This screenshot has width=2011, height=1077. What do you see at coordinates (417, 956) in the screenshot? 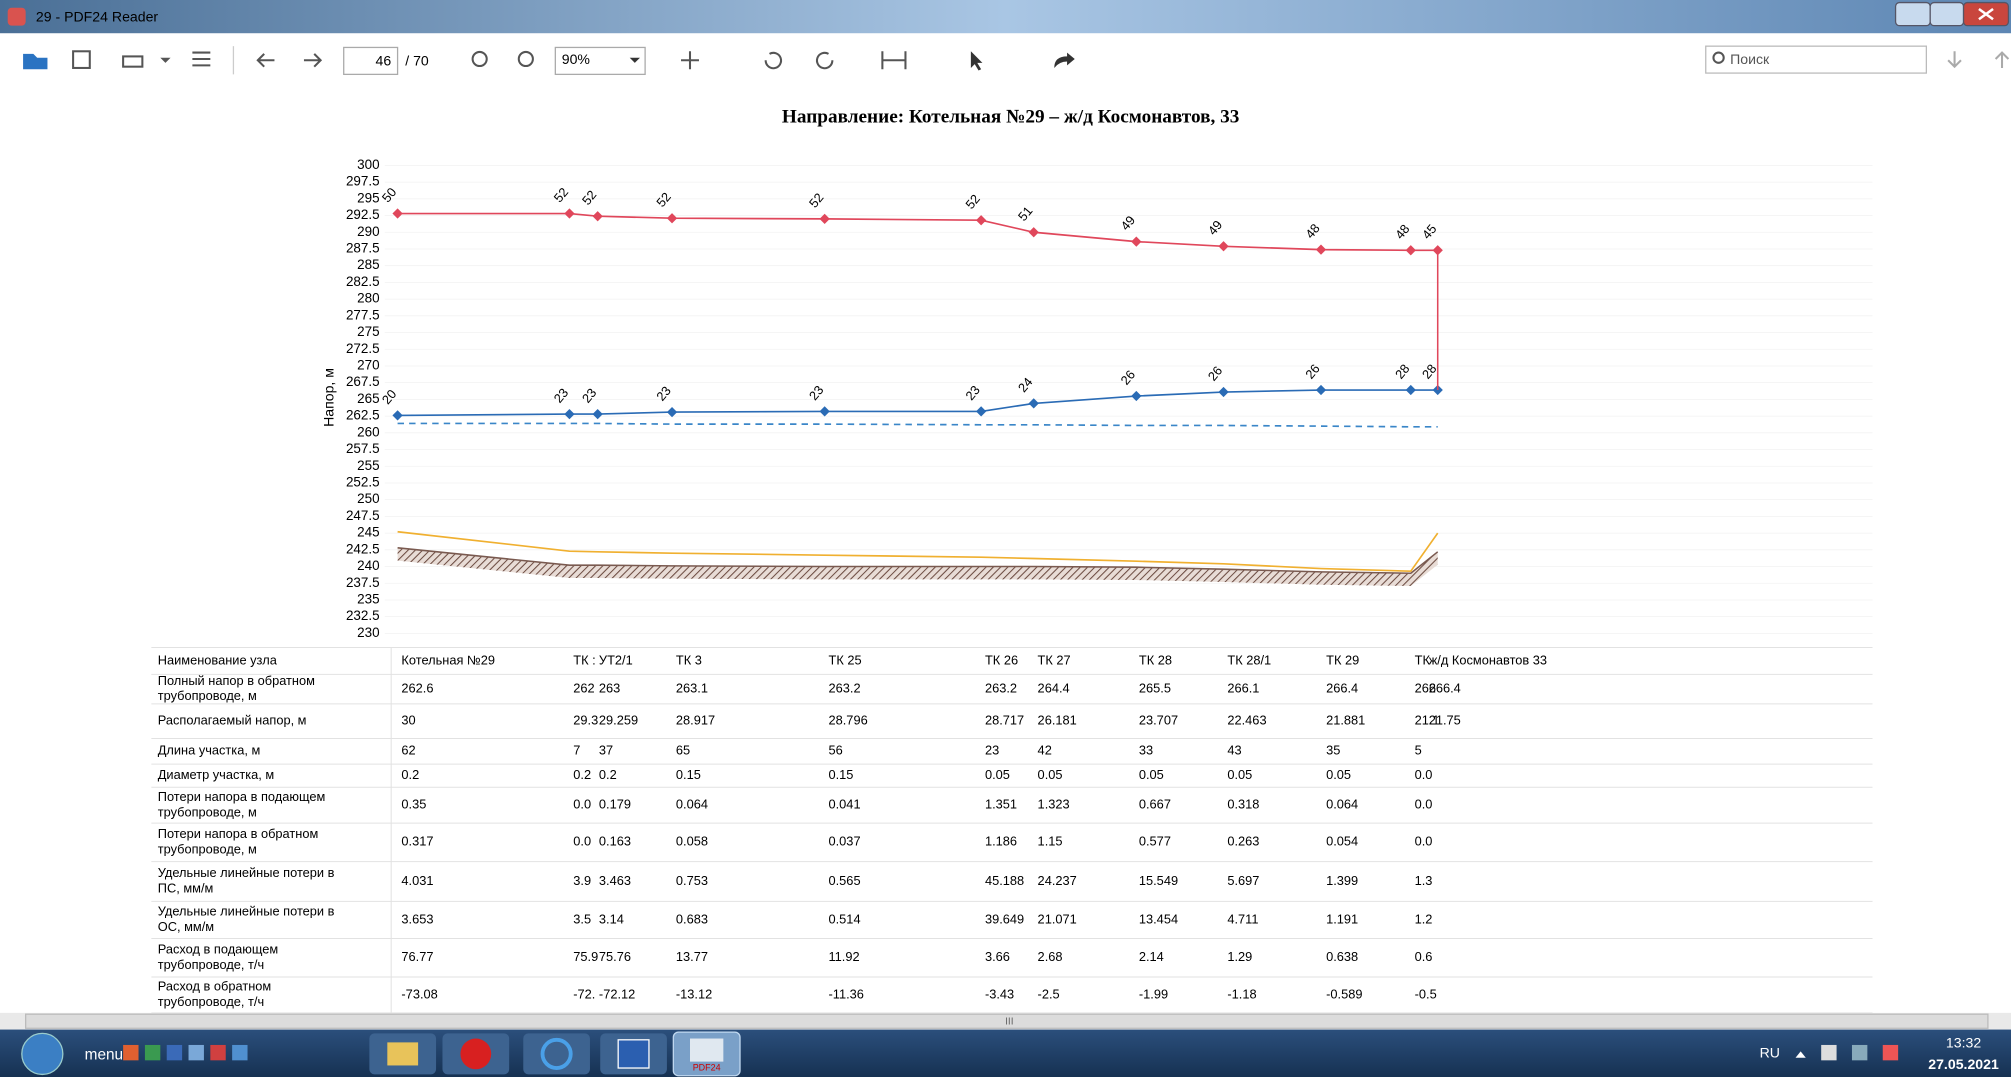
I see `table-cell: 76.77` at bounding box center [417, 956].